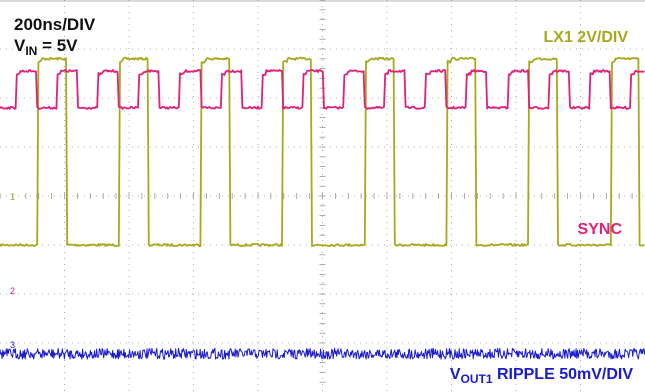 This screenshot has width=645, height=392. Describe the element at coordinates (322, 89) in the screenshot. I see `sync-trace` at that location.